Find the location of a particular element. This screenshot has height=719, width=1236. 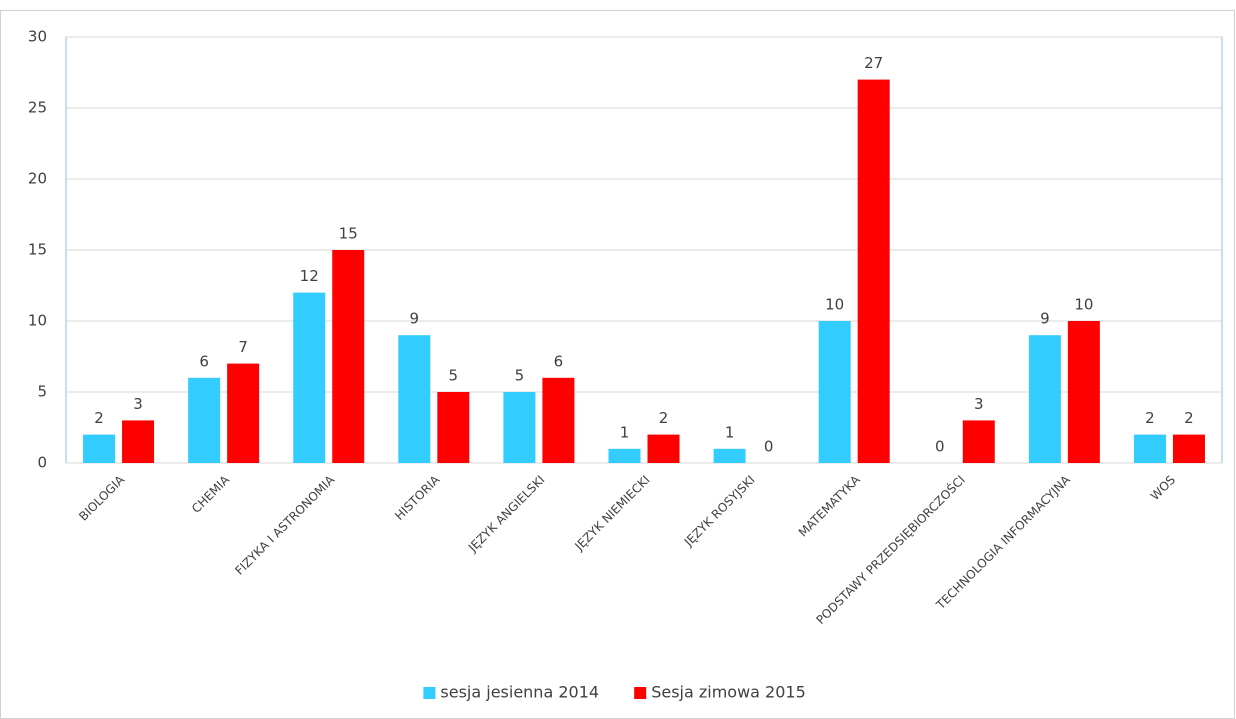

y-tick-label: 20 is located at coordinates (37, 179).